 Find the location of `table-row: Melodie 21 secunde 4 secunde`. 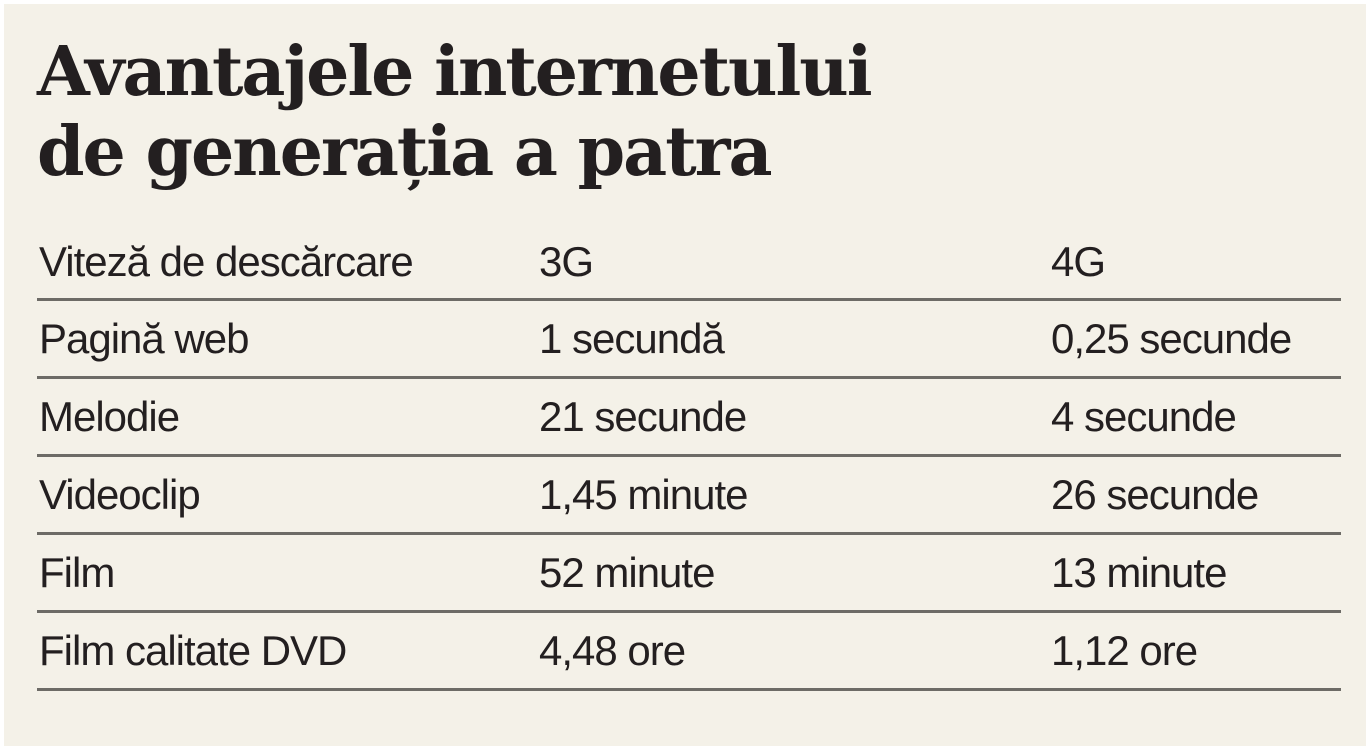

table-row: Melodie 21 secunde 4 secunde is located at coordinates (689, 418).